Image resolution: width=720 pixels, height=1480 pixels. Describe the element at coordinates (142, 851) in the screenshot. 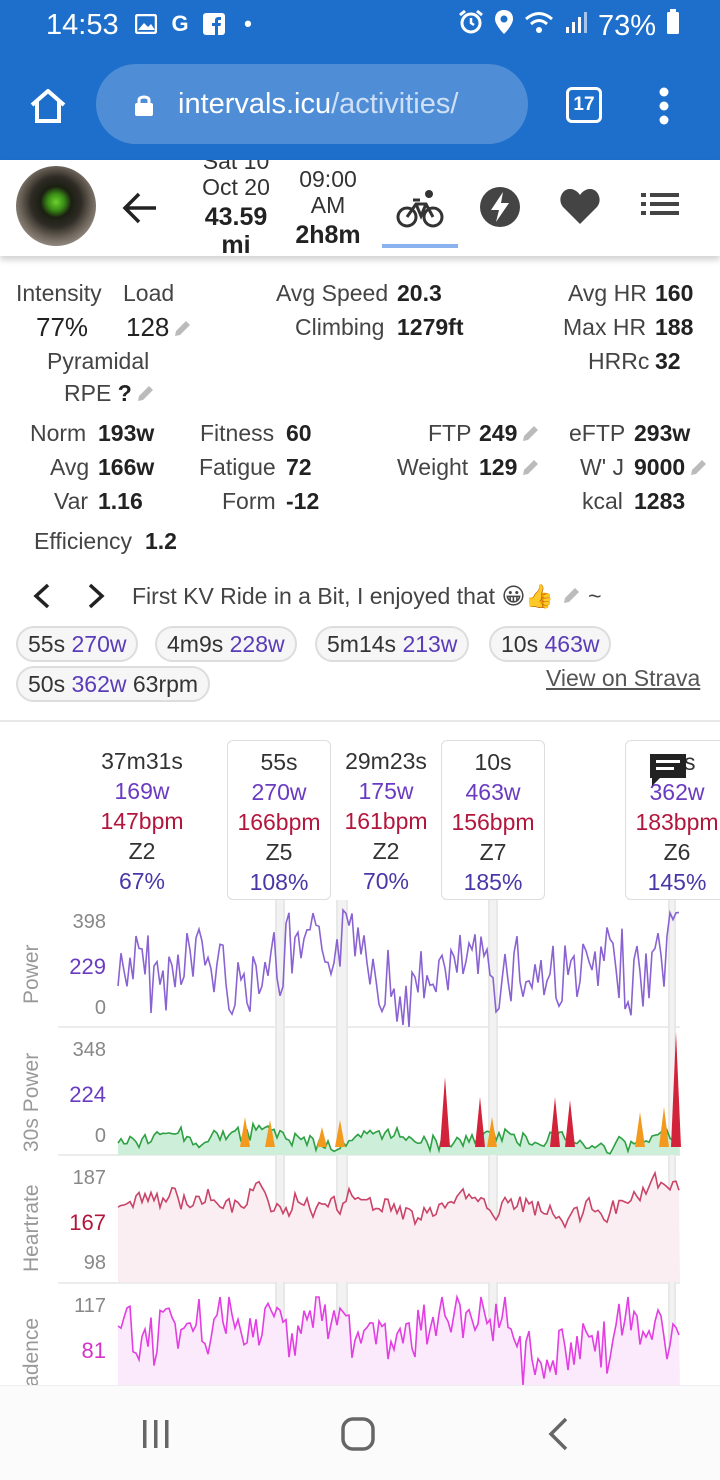

I see `card-zone: Z2` at that location.